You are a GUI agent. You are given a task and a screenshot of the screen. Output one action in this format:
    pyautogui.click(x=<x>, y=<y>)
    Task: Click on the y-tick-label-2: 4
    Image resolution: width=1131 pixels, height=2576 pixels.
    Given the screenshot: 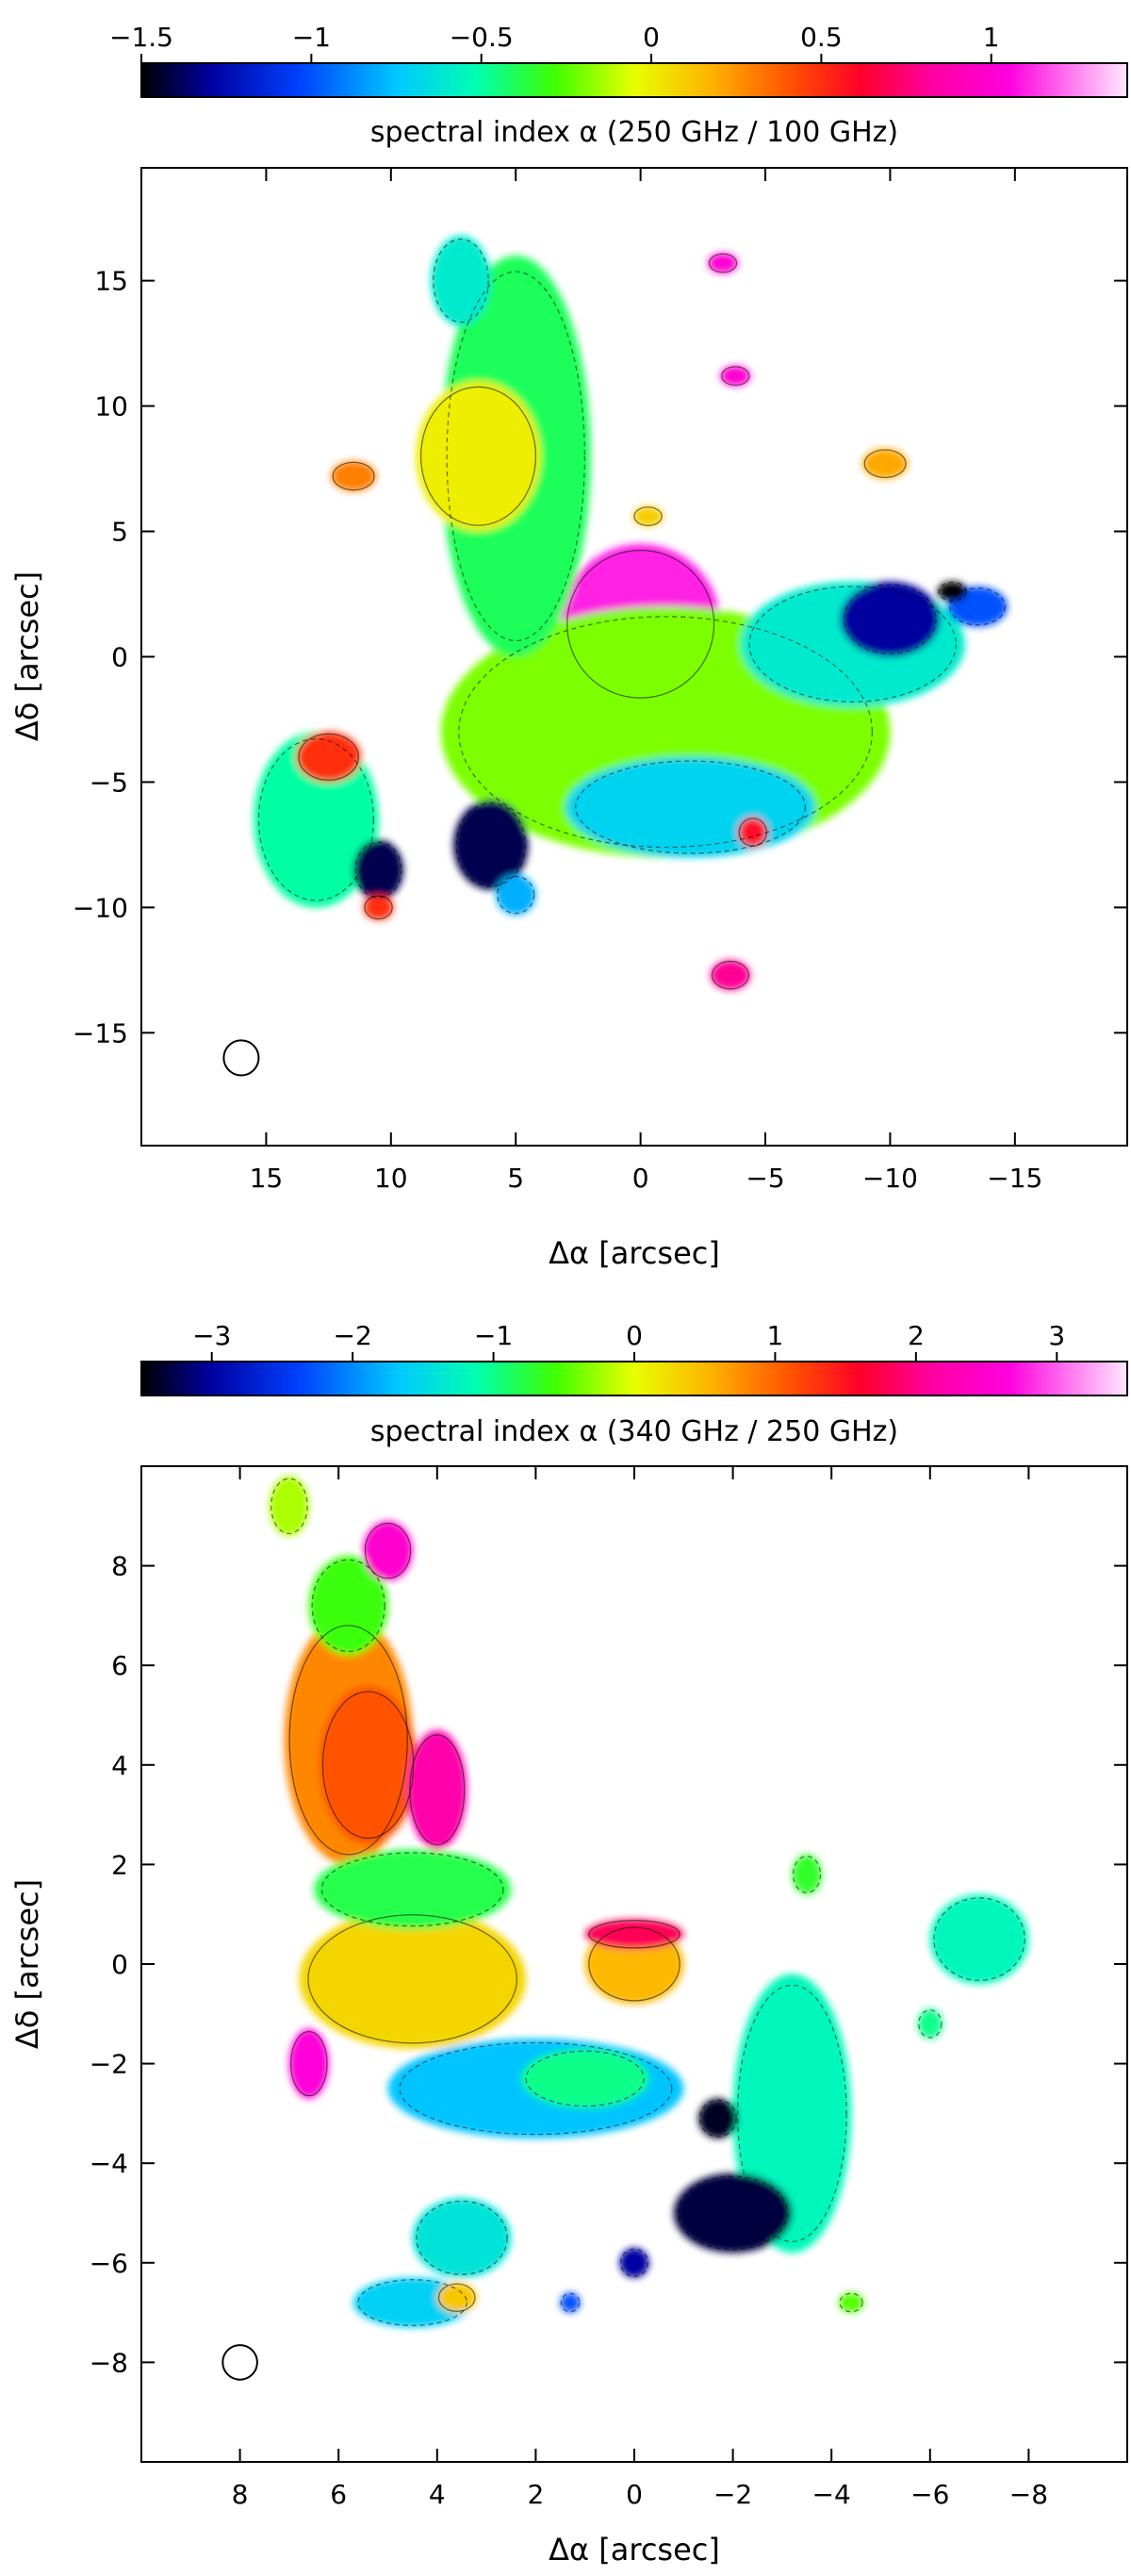 What is the action you would take?
    pyautogui.click(x=120, y=1765)
    